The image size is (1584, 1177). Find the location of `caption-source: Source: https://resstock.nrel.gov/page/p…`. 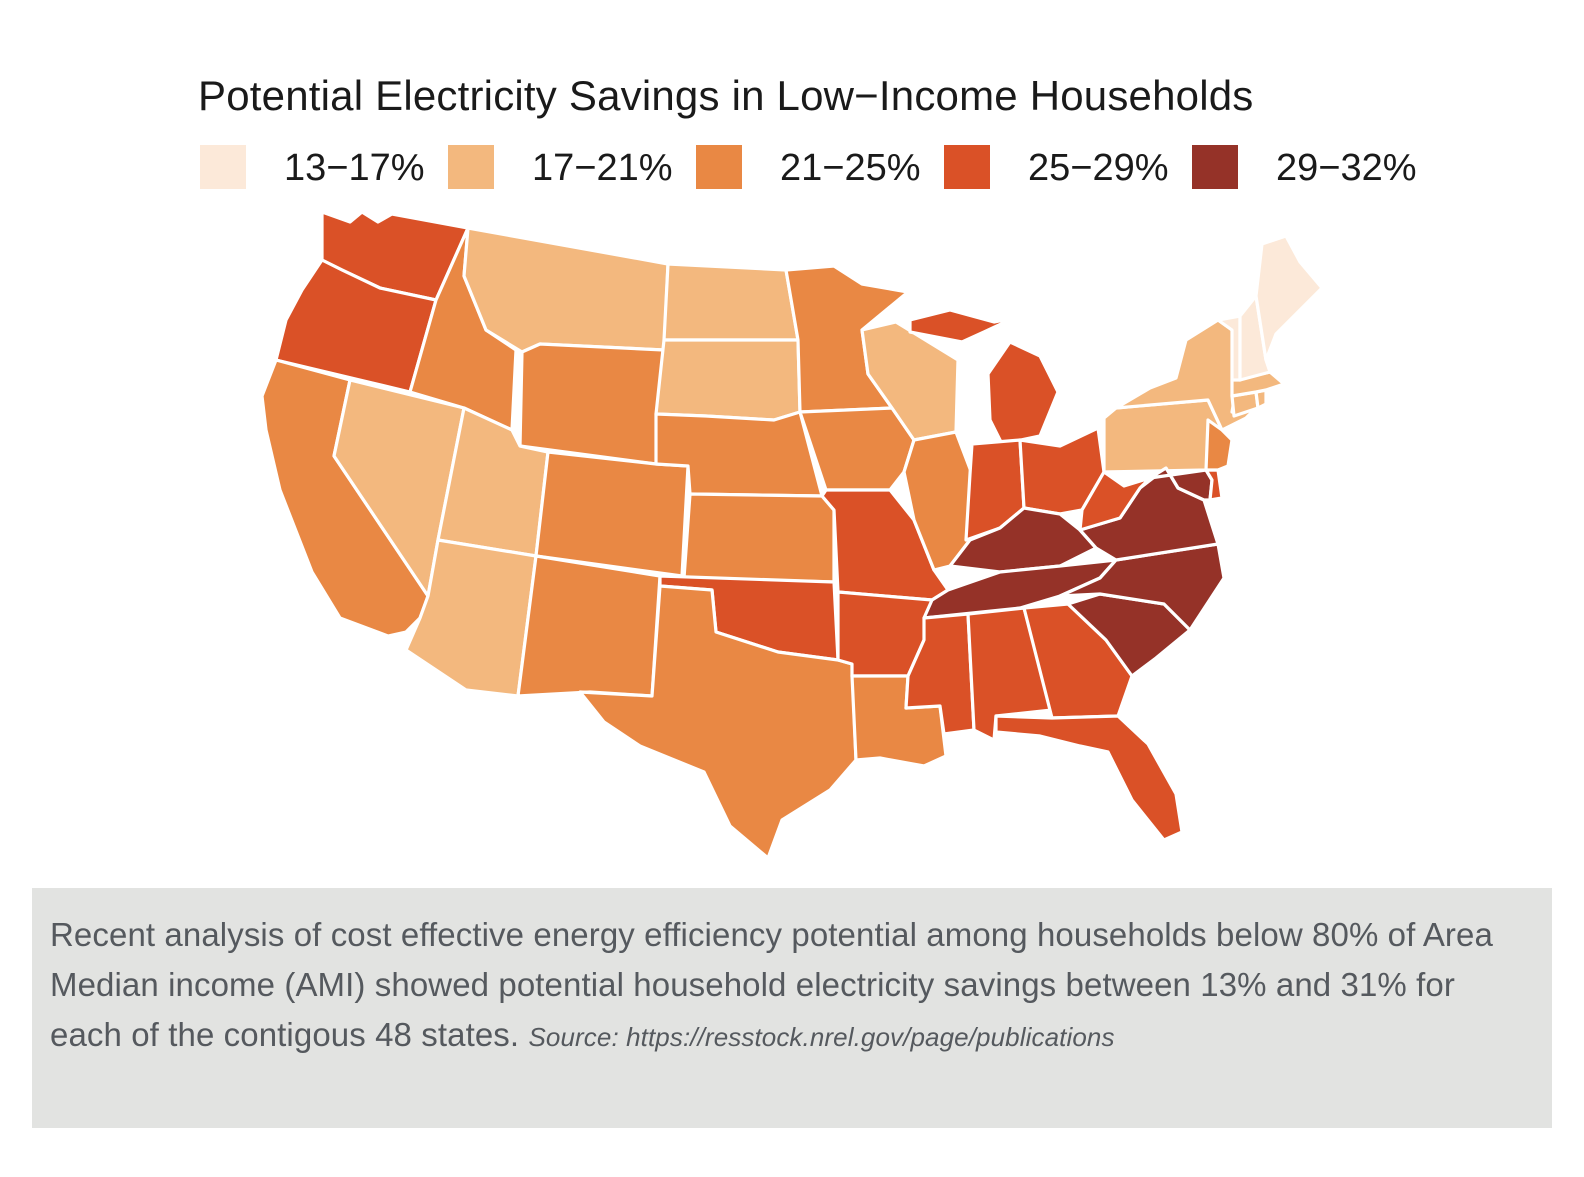

caption-source: Source: https://resstock.nrel.gov/page/p… is located at coordinates (821, 1037).